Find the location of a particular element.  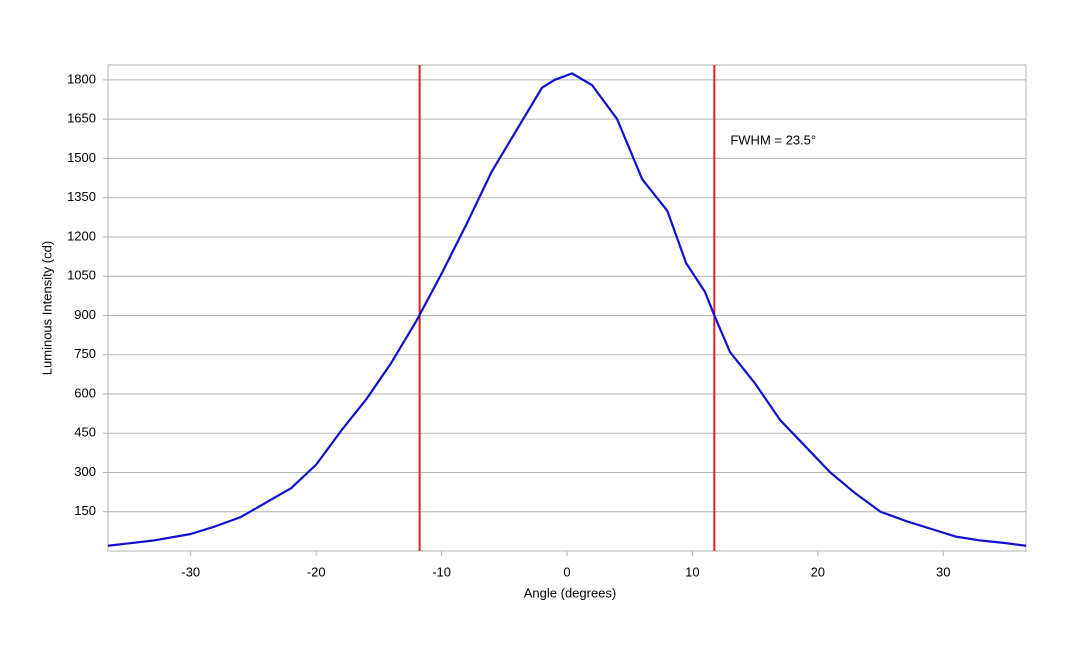

y-tick-label: 150 is located at coordinates (85, 510).